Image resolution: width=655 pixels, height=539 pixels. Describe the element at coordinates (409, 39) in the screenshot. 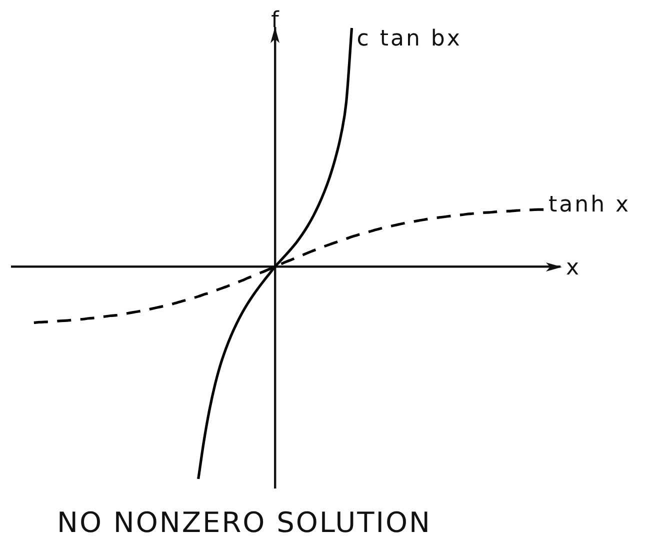

I see `series-label: c tan bx` at that location.